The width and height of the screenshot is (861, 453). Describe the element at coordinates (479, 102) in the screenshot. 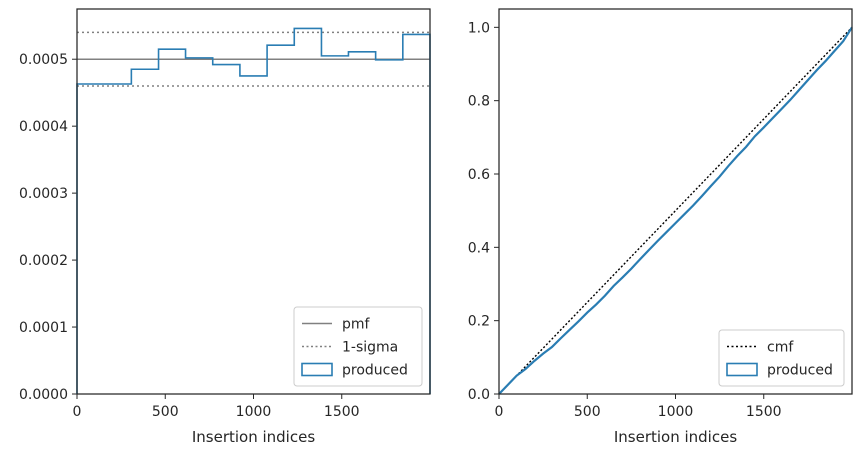

I see `y-tick-label: 0.8` at that location.